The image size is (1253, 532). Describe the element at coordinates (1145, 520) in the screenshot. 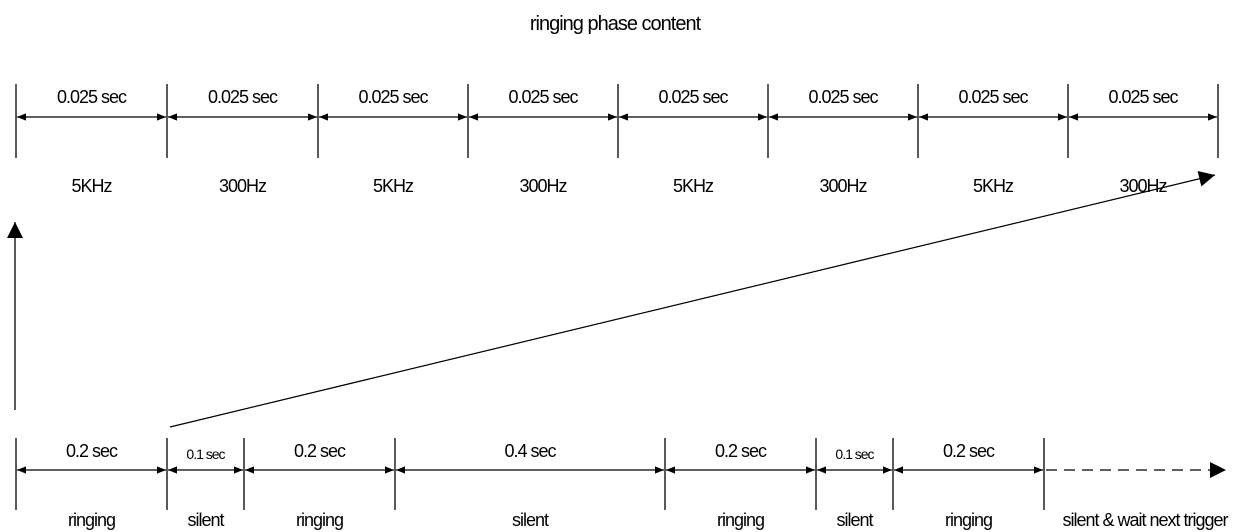

I see `tail-state-label: silent & wait next trigger` at that location.